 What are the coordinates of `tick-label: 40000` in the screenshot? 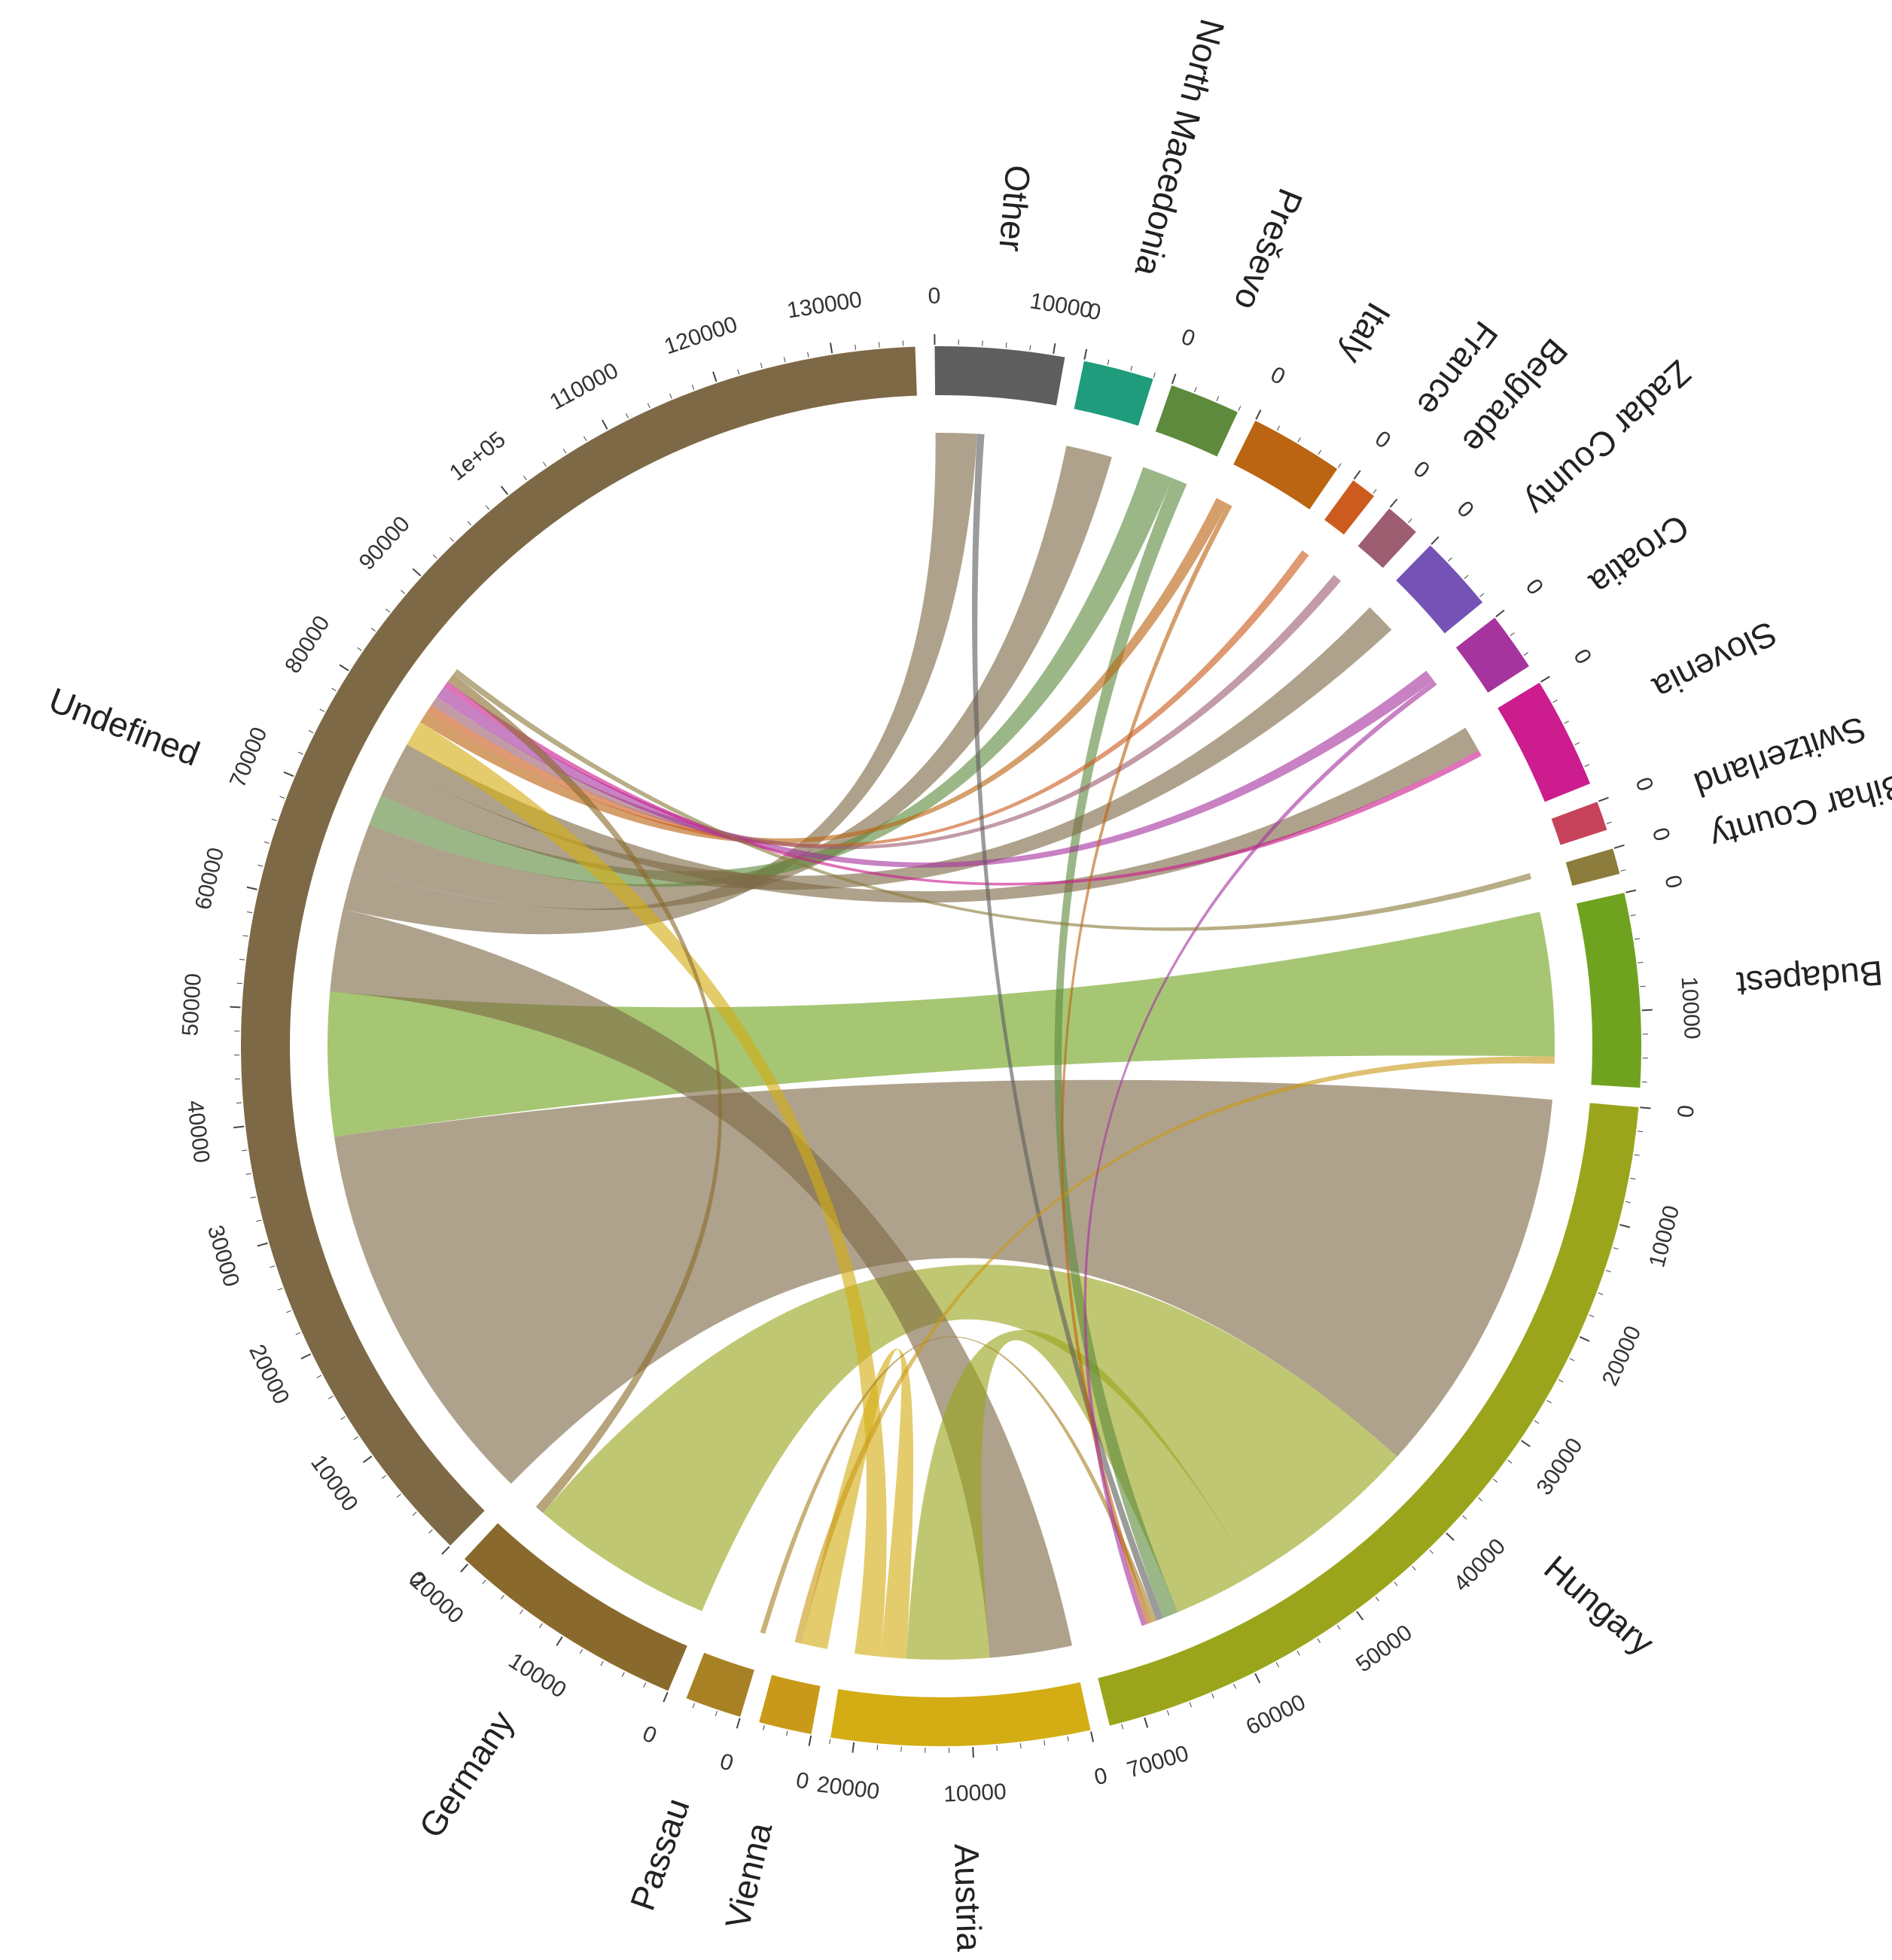 It's located at (198, 1131).